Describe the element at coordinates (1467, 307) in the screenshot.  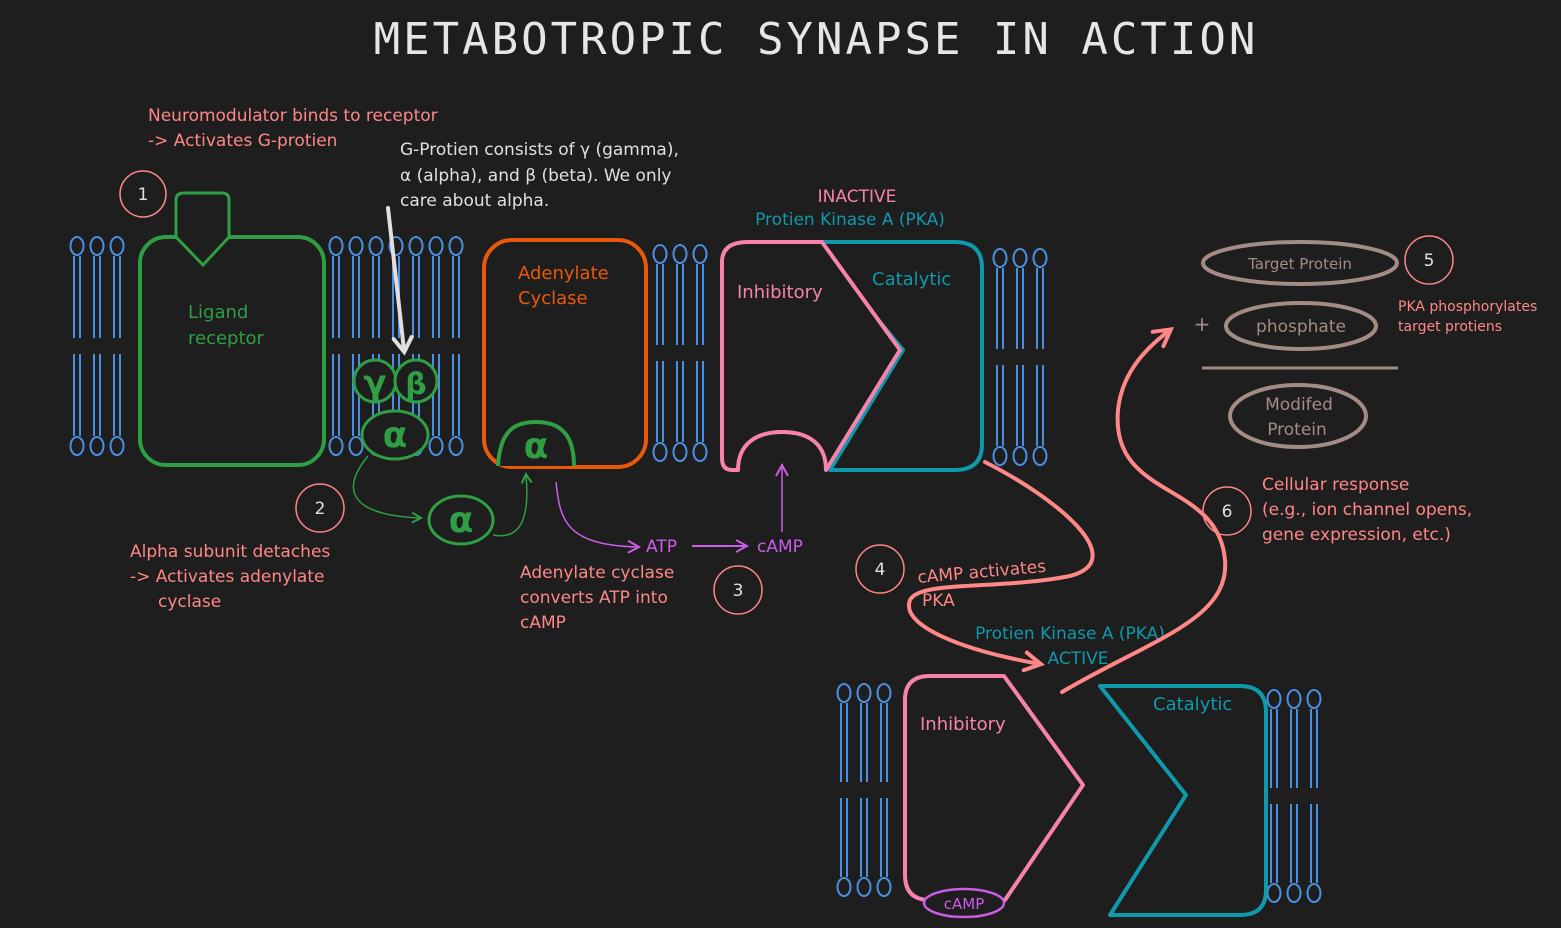
I see `step-5-note-1: PKA phosphorylates` at that location.